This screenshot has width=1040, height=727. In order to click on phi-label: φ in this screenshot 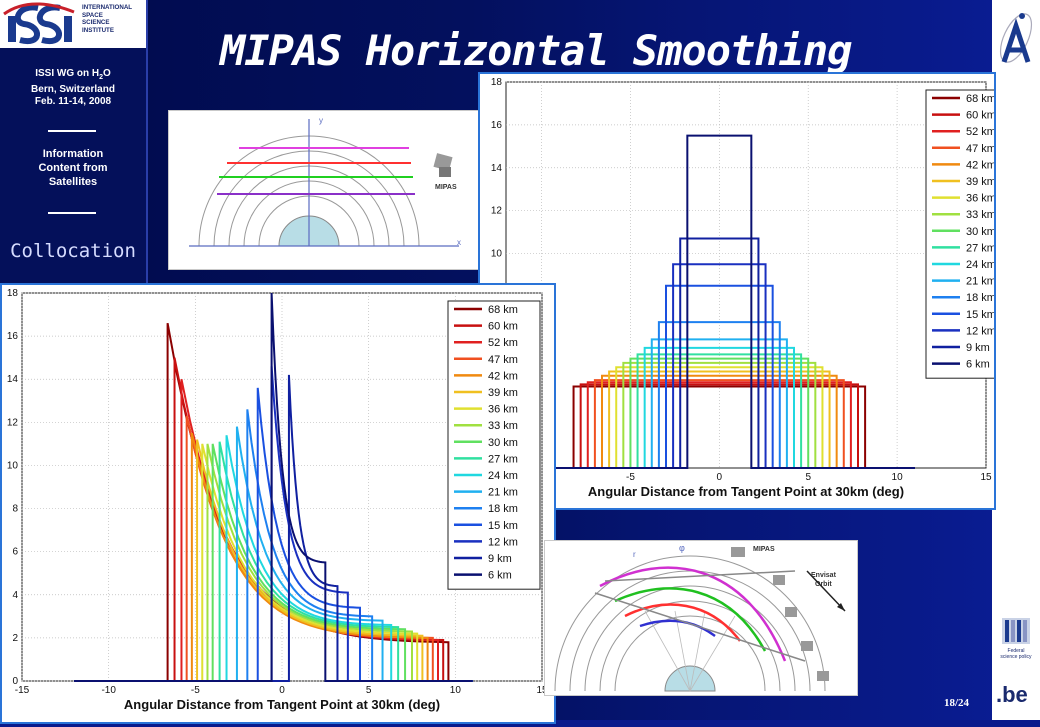, I will do `click(682, 548)`.